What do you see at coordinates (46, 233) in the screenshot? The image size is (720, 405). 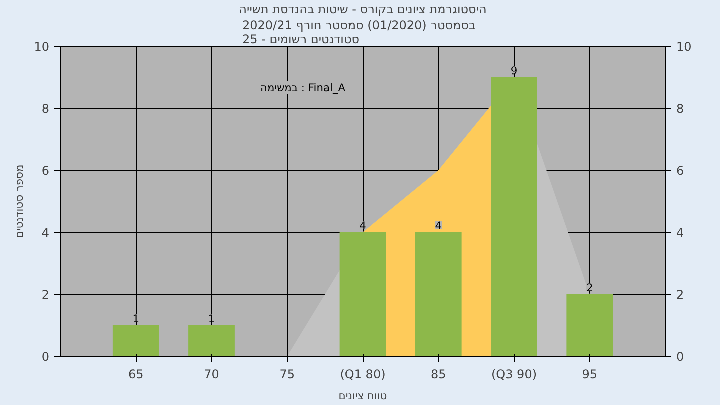 I see `y-tick-label: 4` at bounding box center [46, 233].